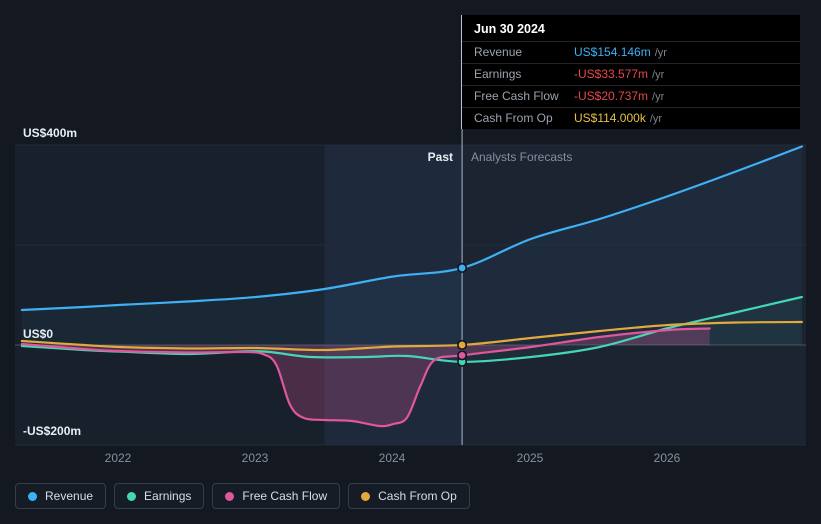  I want to click on legend-item-cash-from-op: Cash From Op, so click(409, 496).